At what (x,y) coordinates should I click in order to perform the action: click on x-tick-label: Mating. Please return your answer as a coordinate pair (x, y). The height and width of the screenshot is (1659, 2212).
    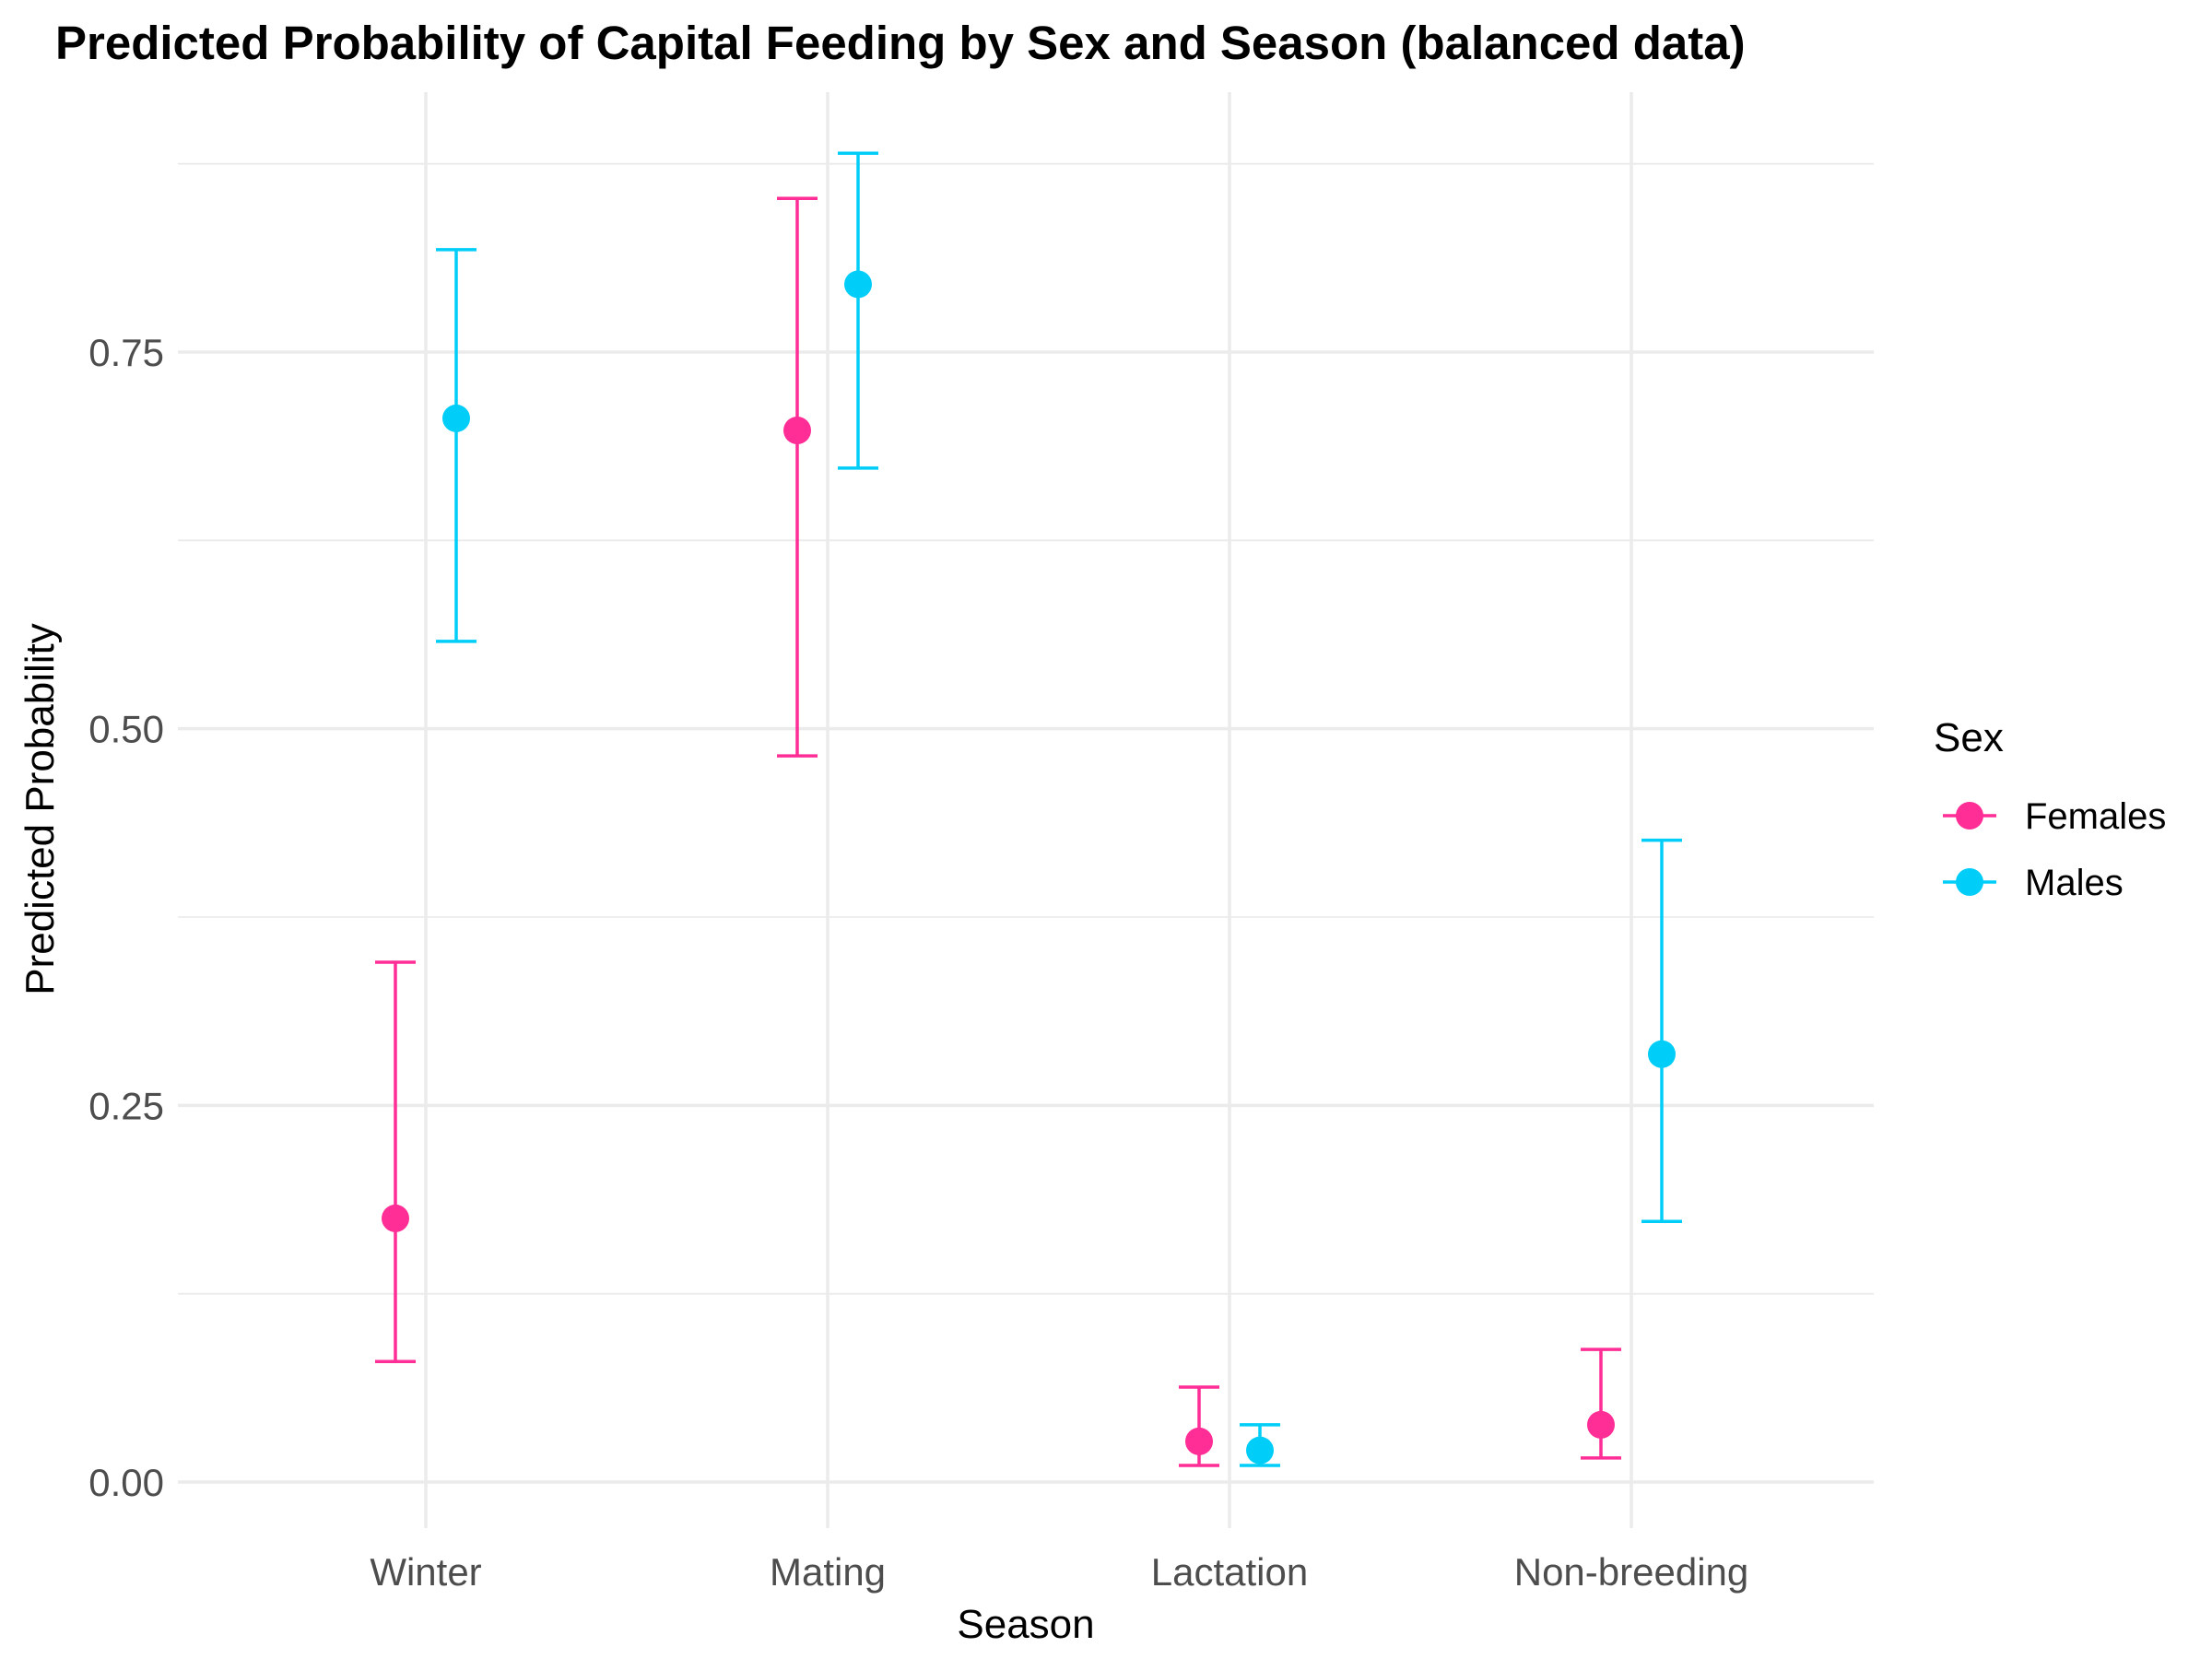
    Looking at the image, I should click on (828, 1572).